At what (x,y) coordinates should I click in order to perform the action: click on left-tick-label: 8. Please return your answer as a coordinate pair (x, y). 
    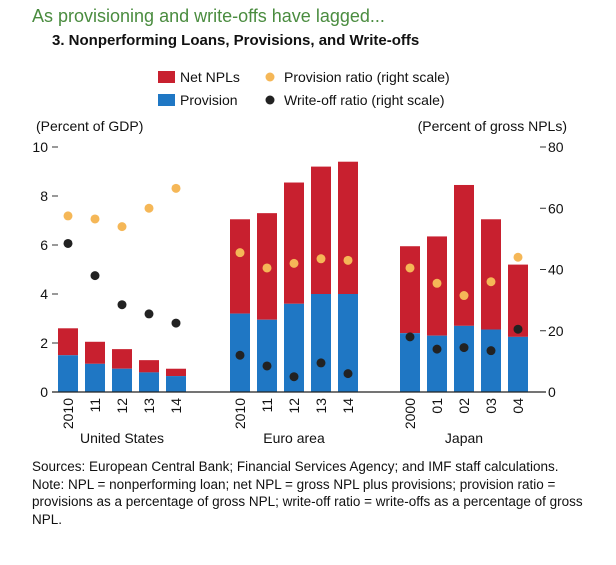
    Looking at the image, I should click on (44, 196).